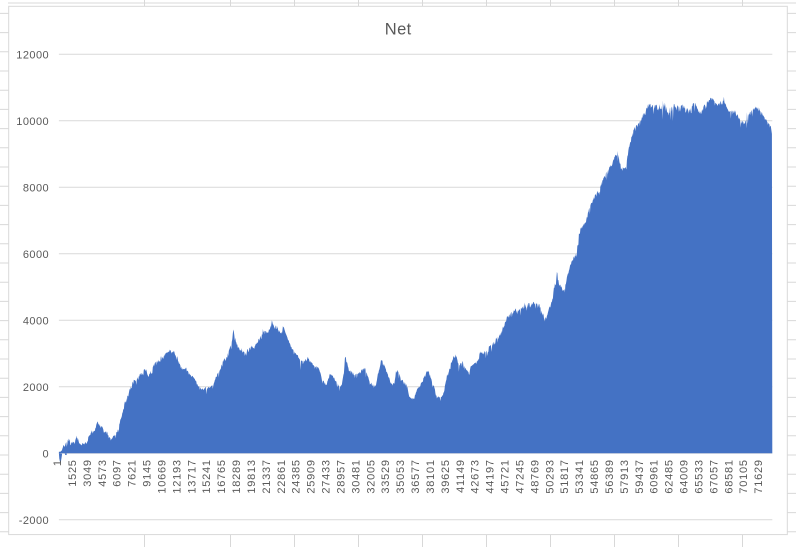 Image resolution: width=796 pixels, height=552 pixels. I want to click on svg-text: 18289, so click(237, 476).